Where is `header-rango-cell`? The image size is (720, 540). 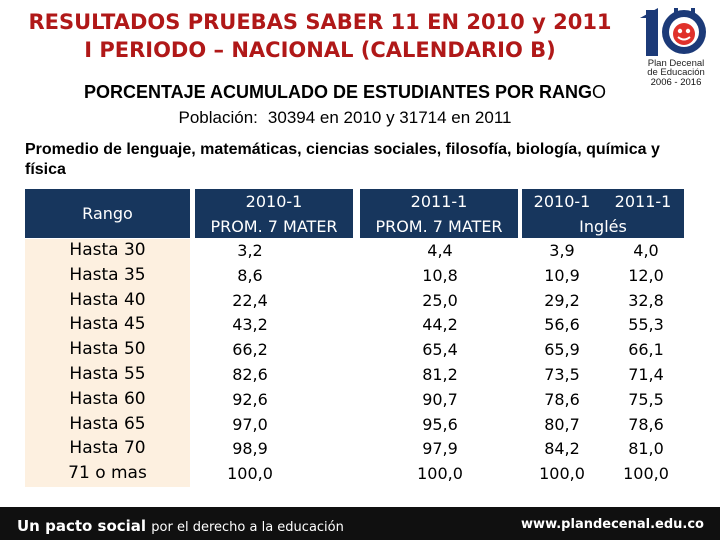 header-rango-cell is located at coordinates (107, 213).